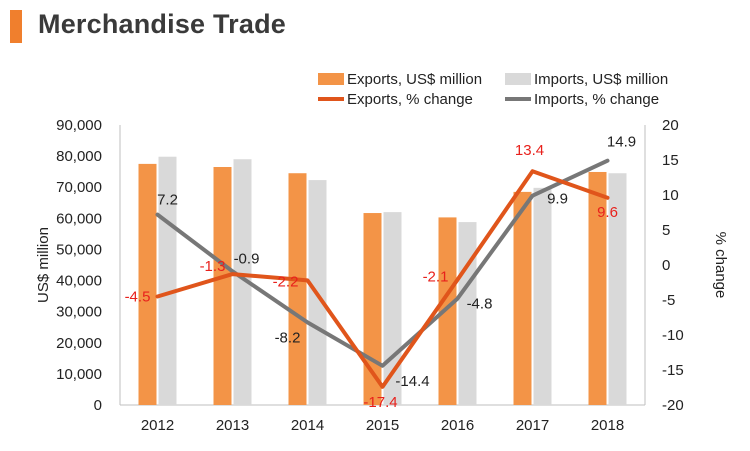  Describe the element at coordinates (557, 199) in the screenshot. I see `imports-change-data-label: 9.9` at that location.